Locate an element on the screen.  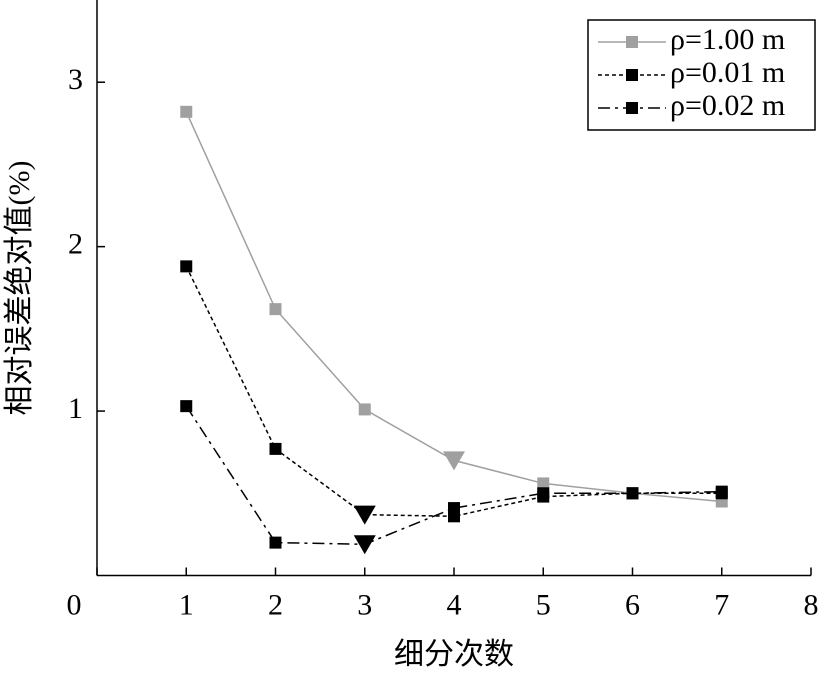
x-tick-label: 7 is located at coordinates (721, 604).